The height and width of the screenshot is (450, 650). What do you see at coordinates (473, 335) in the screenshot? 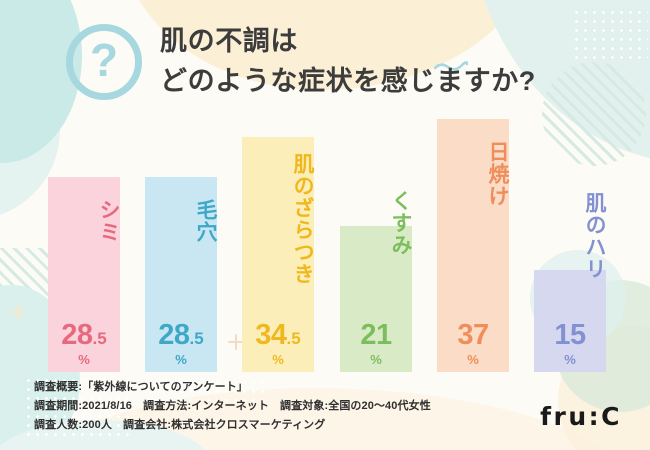
I see `value-integer: 37` at bounding box center [473, 335].